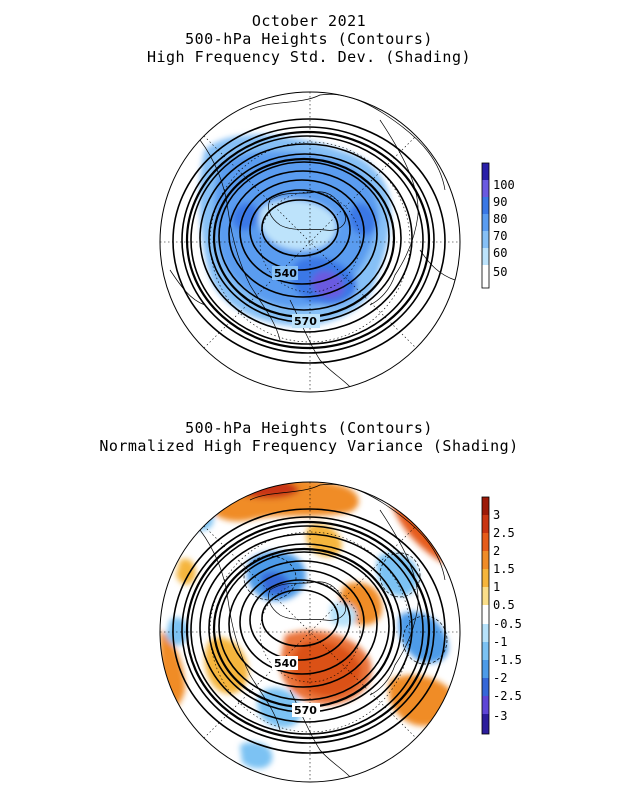  I want to click on bottom-height-contours, so click(309, 631).